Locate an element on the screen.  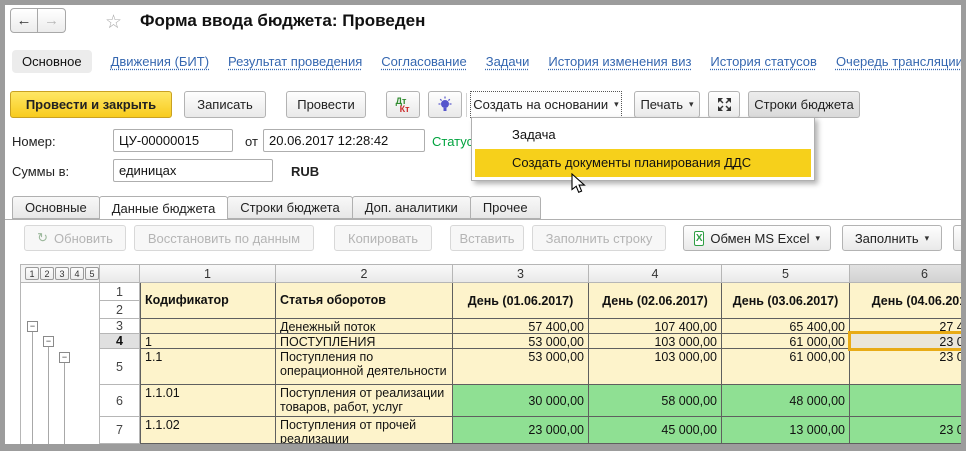
lightbulb-icon is located at coordinates (445, 103).